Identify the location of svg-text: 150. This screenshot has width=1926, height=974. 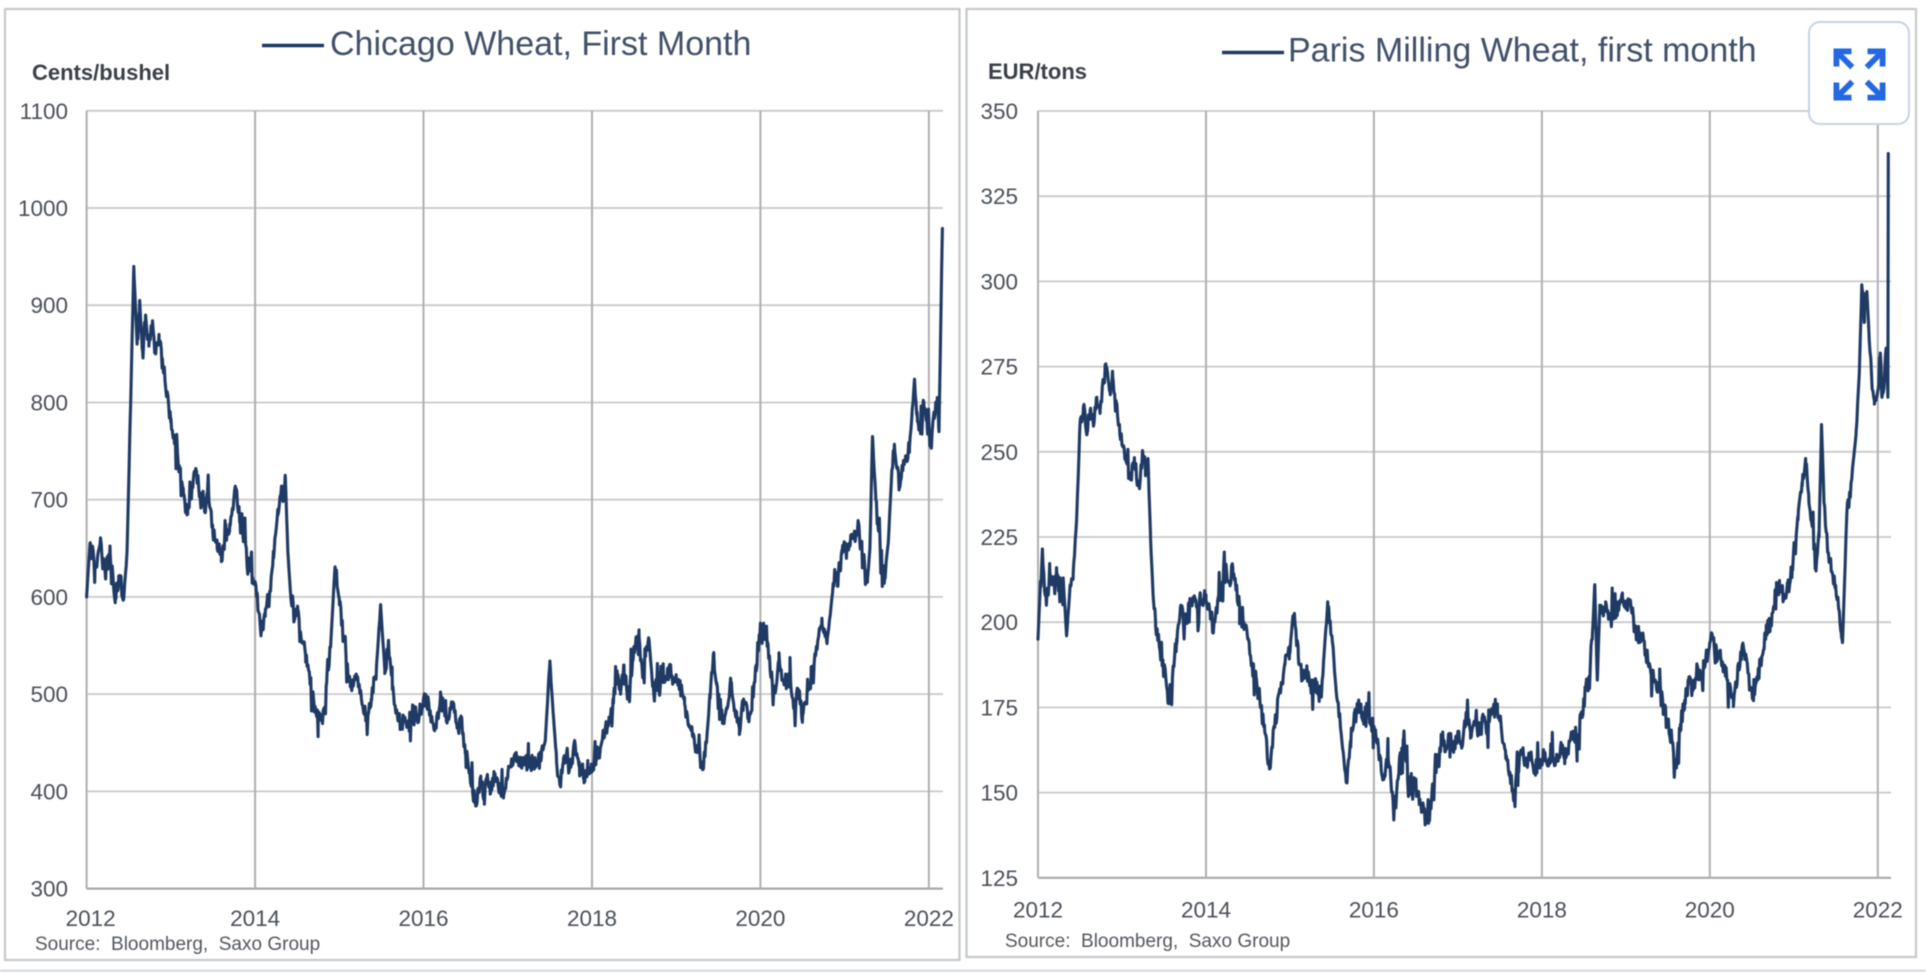
(999, 793).